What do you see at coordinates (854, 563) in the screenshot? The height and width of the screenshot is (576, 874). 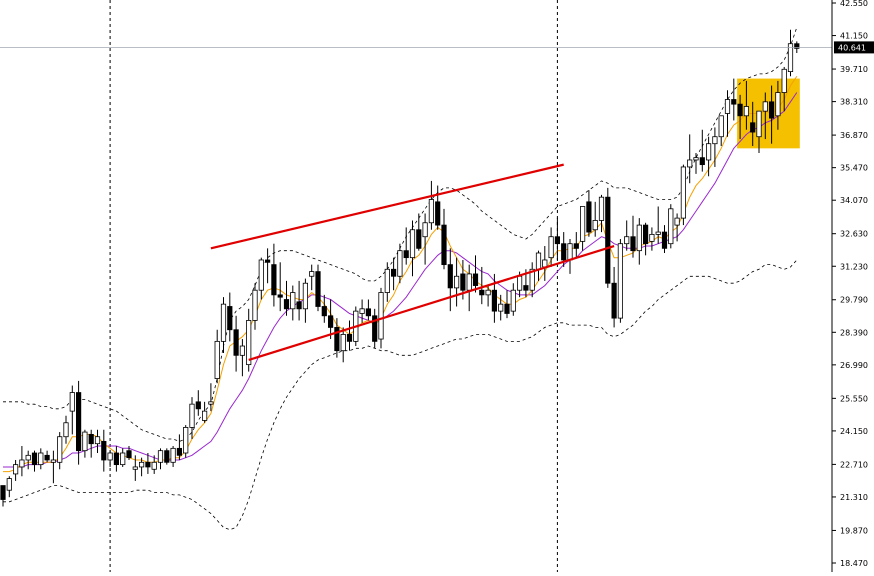 I see `y-tick-label: 18.470` at bounding box center [854, 563].